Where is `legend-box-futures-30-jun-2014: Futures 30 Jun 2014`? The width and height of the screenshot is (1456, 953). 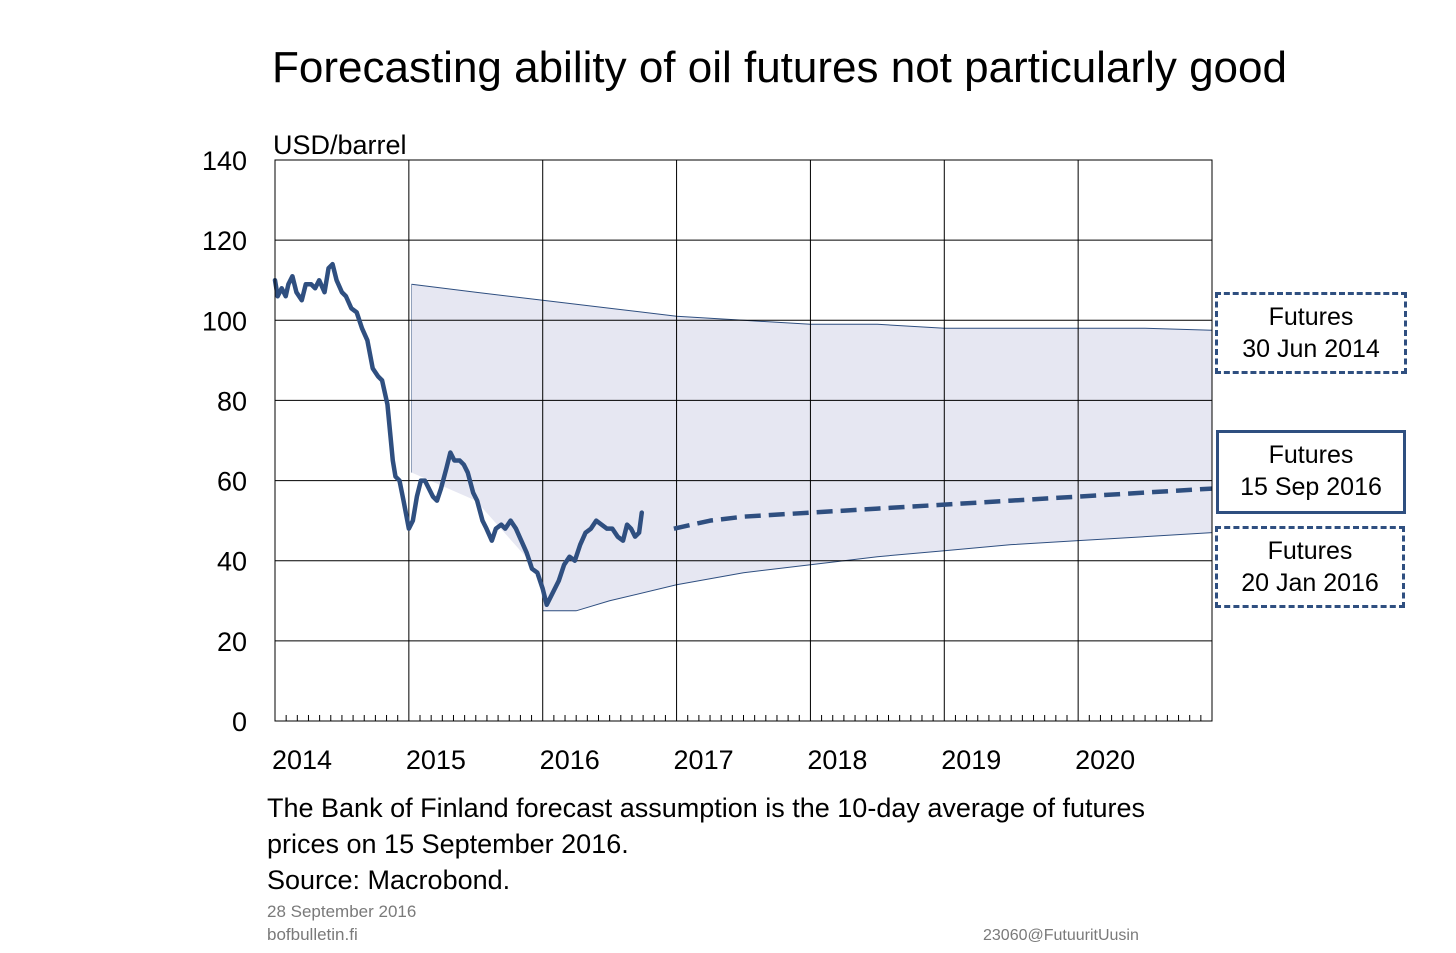
legend-box-futures-30-jun-2014: Futures 30 Jun 2014 is located at coordinates (1311, 333).